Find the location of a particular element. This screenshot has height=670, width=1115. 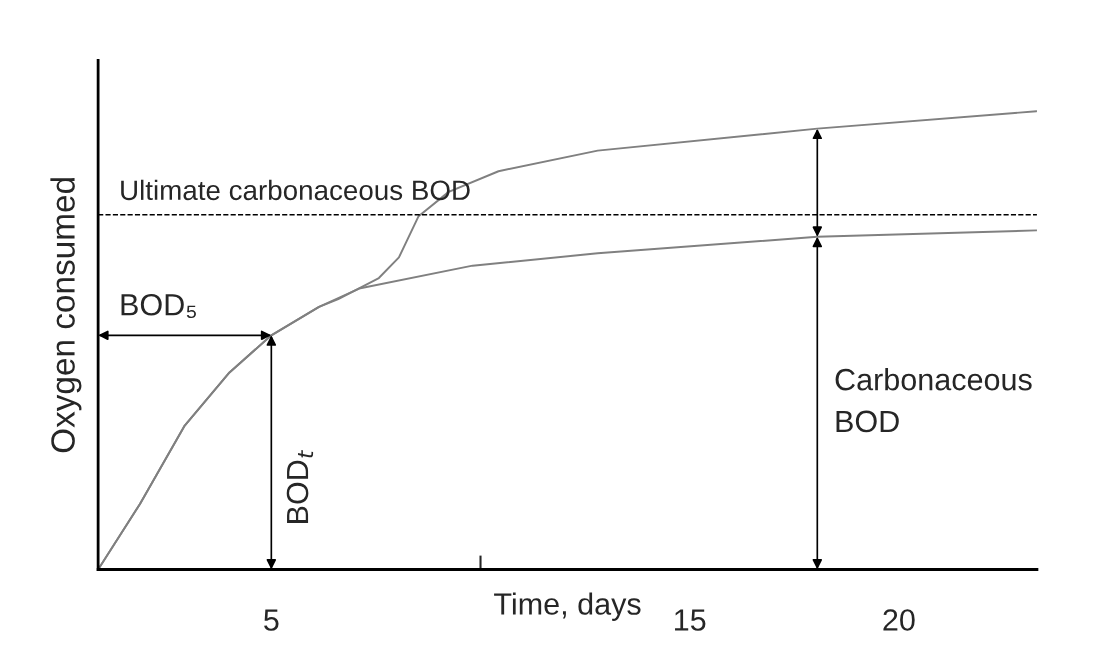

x-tick-label: 5 is located at coordinates (271, 620).